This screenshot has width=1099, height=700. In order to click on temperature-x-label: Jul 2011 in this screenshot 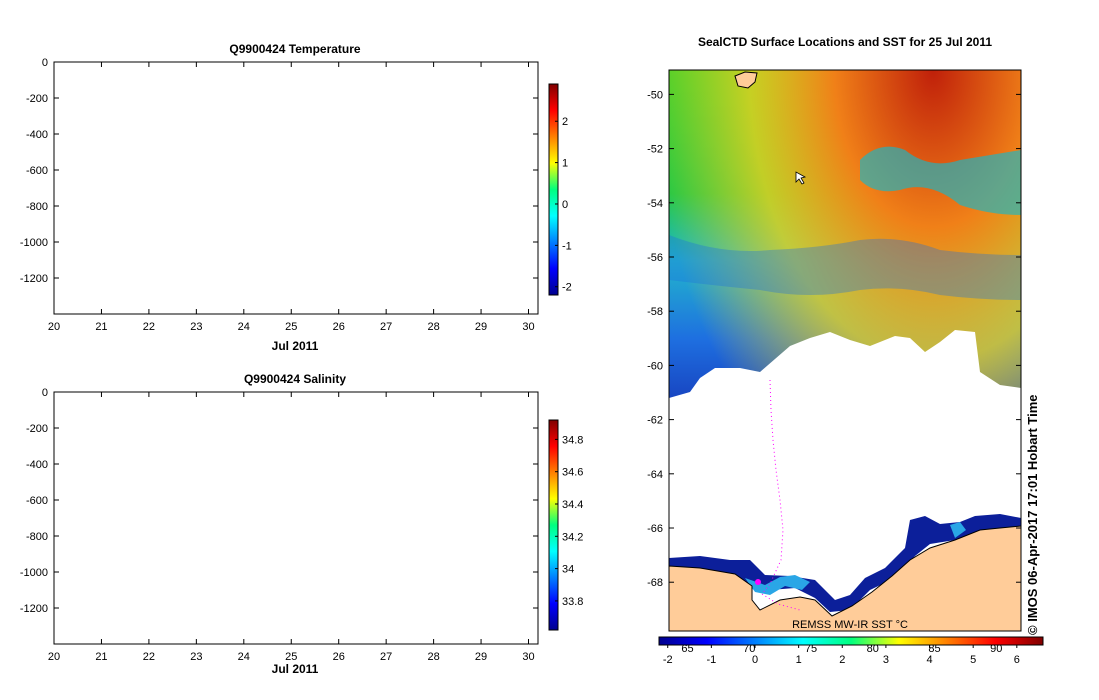, I will do `click(295, 346)`.